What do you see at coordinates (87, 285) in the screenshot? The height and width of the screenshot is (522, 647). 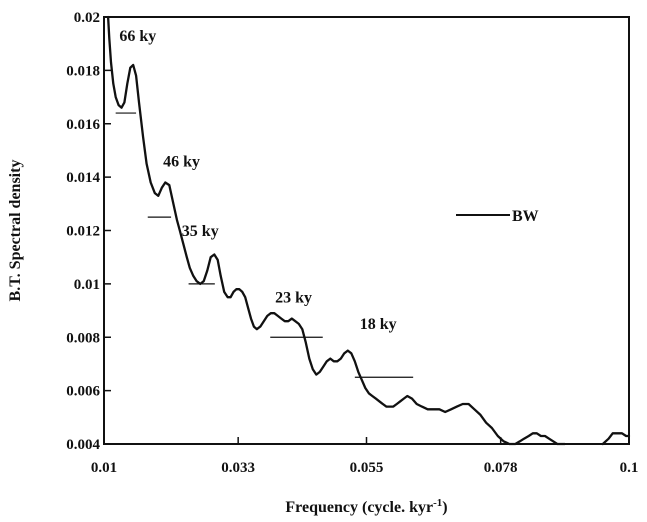 I see `y-tick-label: 0.01` at bounding box center [87, 285].